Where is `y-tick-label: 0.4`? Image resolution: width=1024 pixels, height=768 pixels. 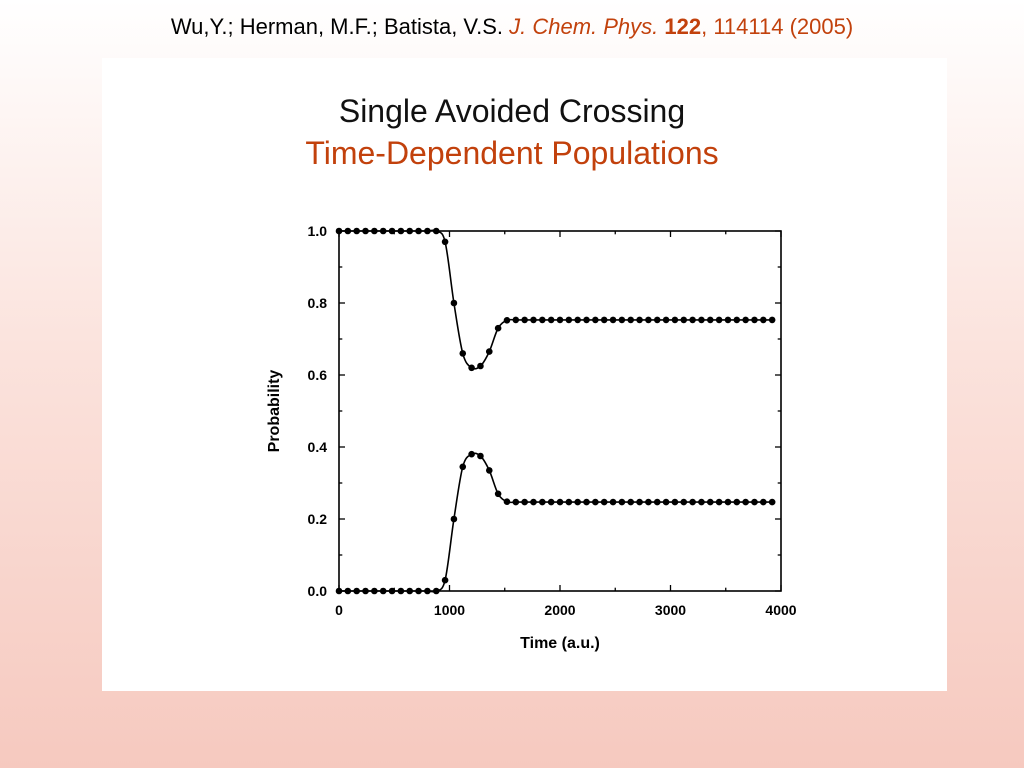 y-tick-label: 0.4 is located at coordinates (318, 447).